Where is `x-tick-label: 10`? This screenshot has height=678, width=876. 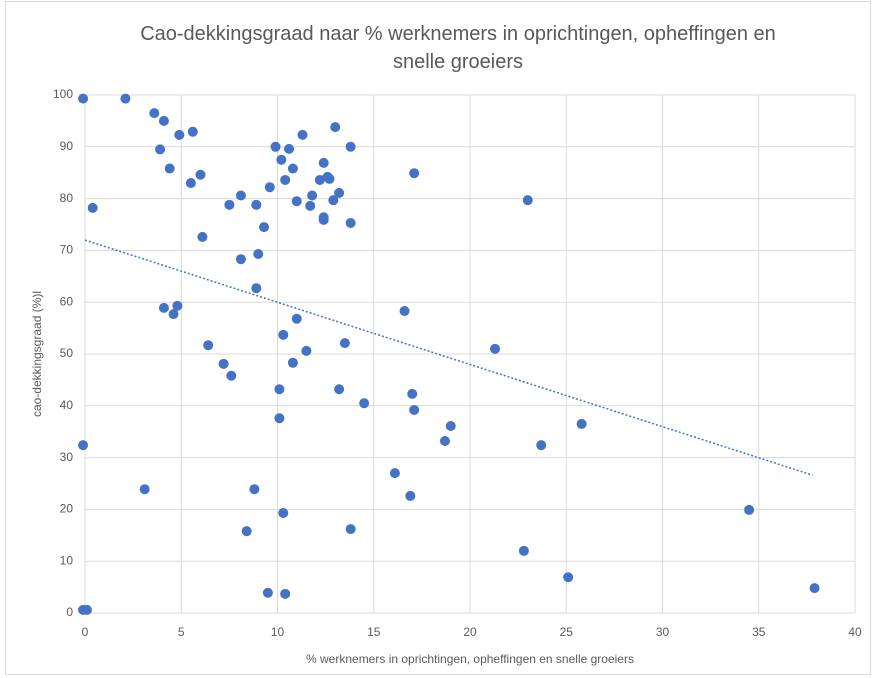 x-tick-label: 10 is located at coordinates (278, 632).